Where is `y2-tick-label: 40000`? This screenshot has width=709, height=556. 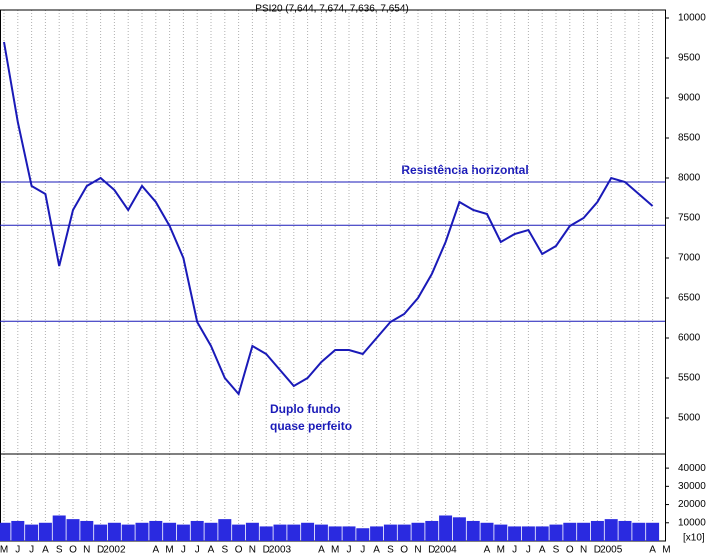 y2-tick-label: 40000 is located at coordinates (692, 468).